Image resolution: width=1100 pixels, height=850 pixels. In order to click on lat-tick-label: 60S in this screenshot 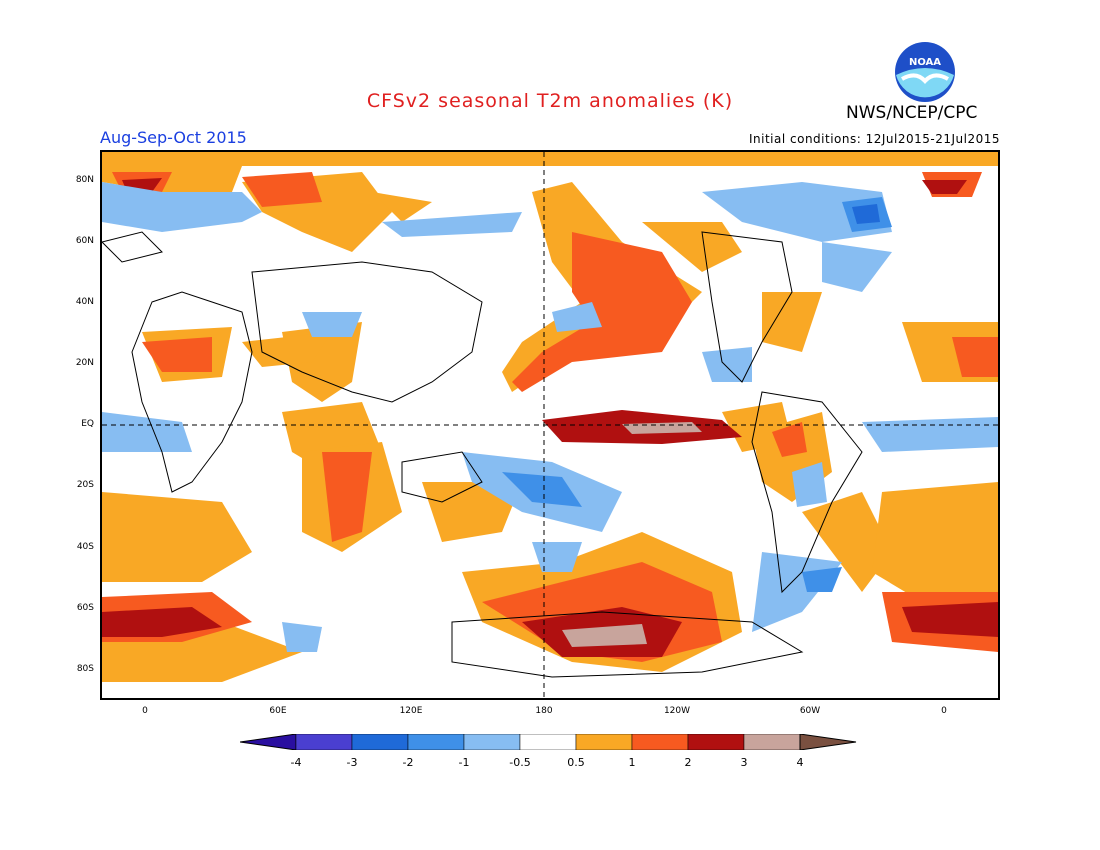, I will do `click(85, 608)`.